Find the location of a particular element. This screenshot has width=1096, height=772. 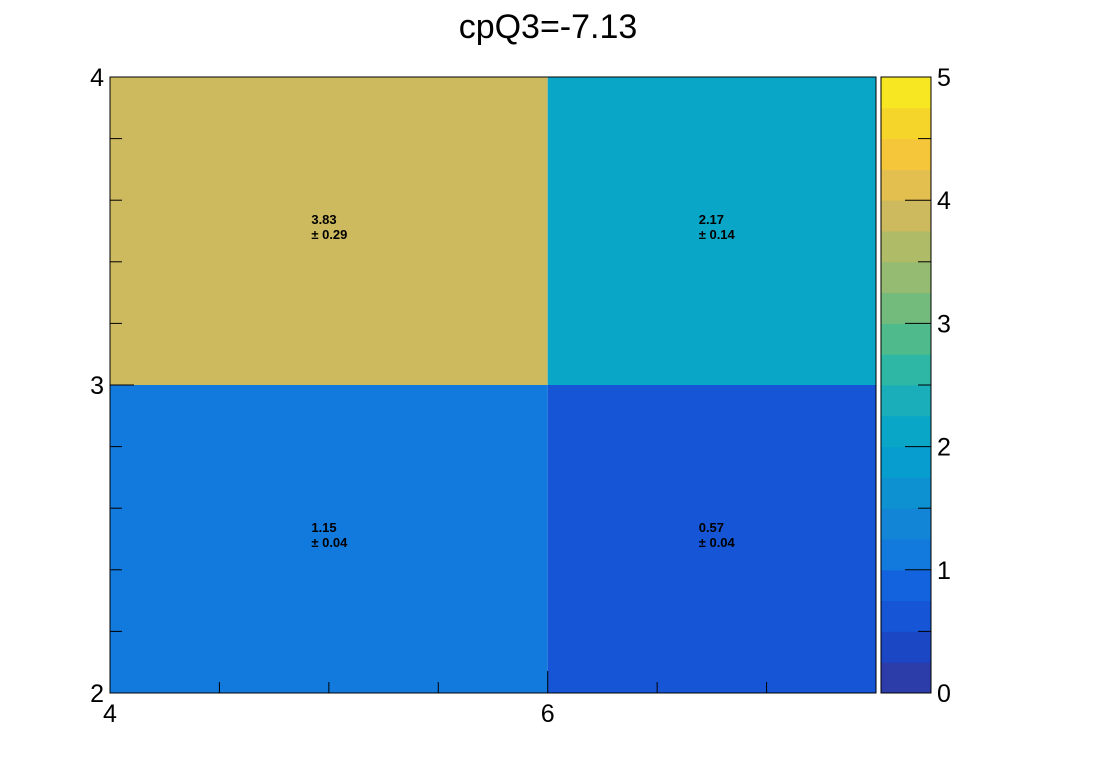

y-tick-label-2: 4 is located at coordinates (97, 78).